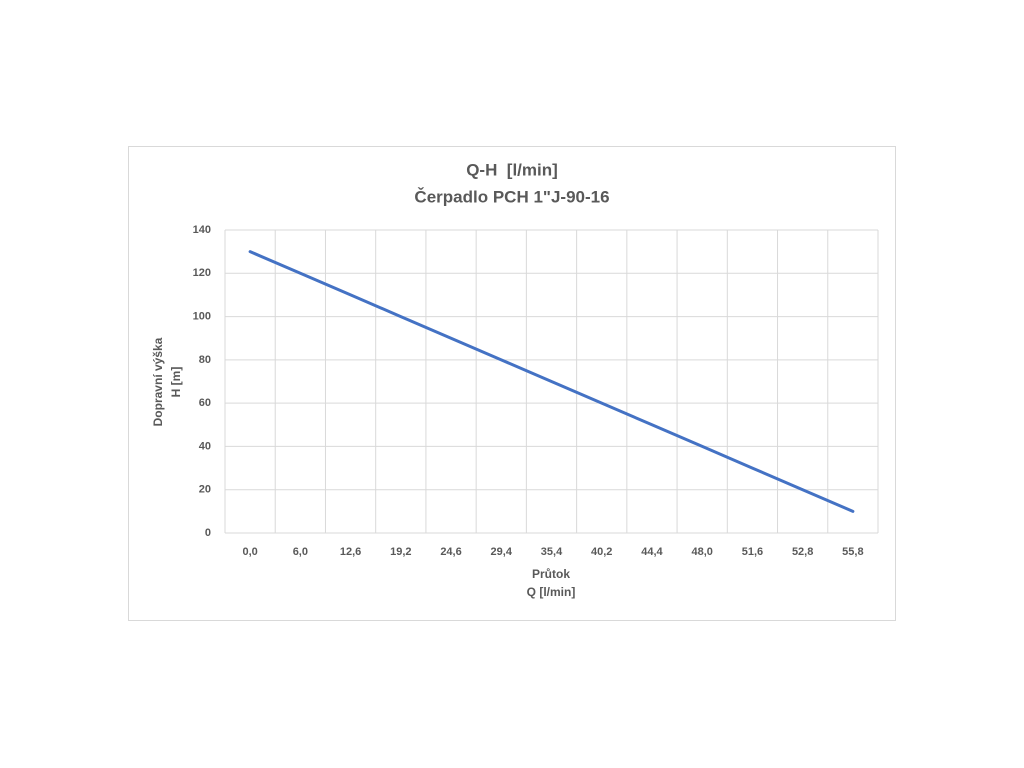 Image resolution: width=1024 pixels, height=768 pixels. Describe the element at coordinates (400, 552) in the screenshot. I see `x-tick-label: 19,2` at that location.